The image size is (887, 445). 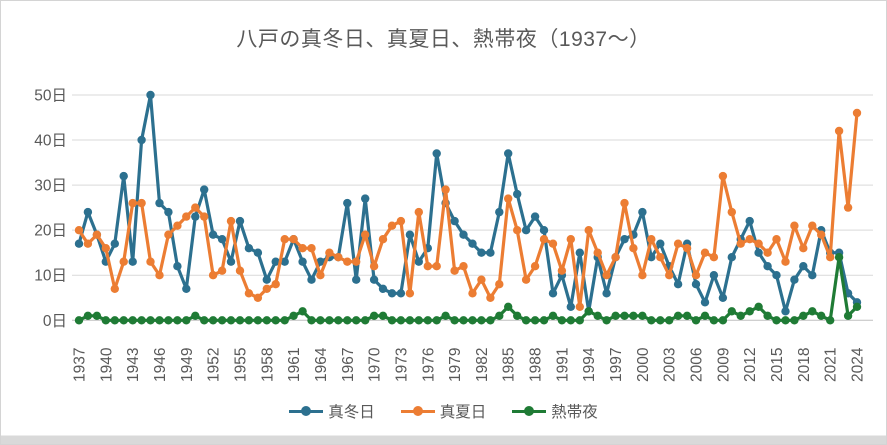 I want to click on svg-text: 2006, so click(x=697, y=365).